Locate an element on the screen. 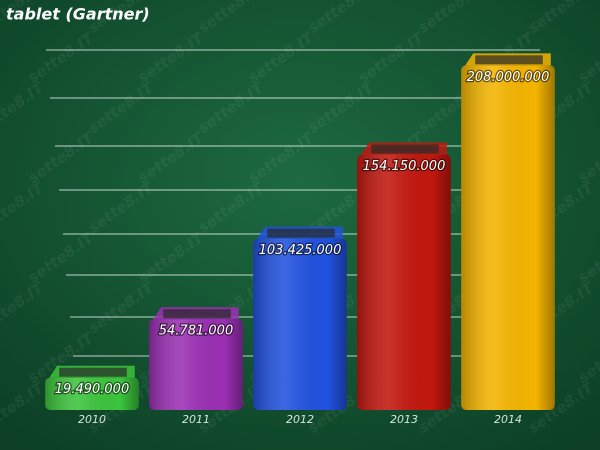 The image size is (600, 450). x-tick-label: 2014 is located at coordinates (508, 419).